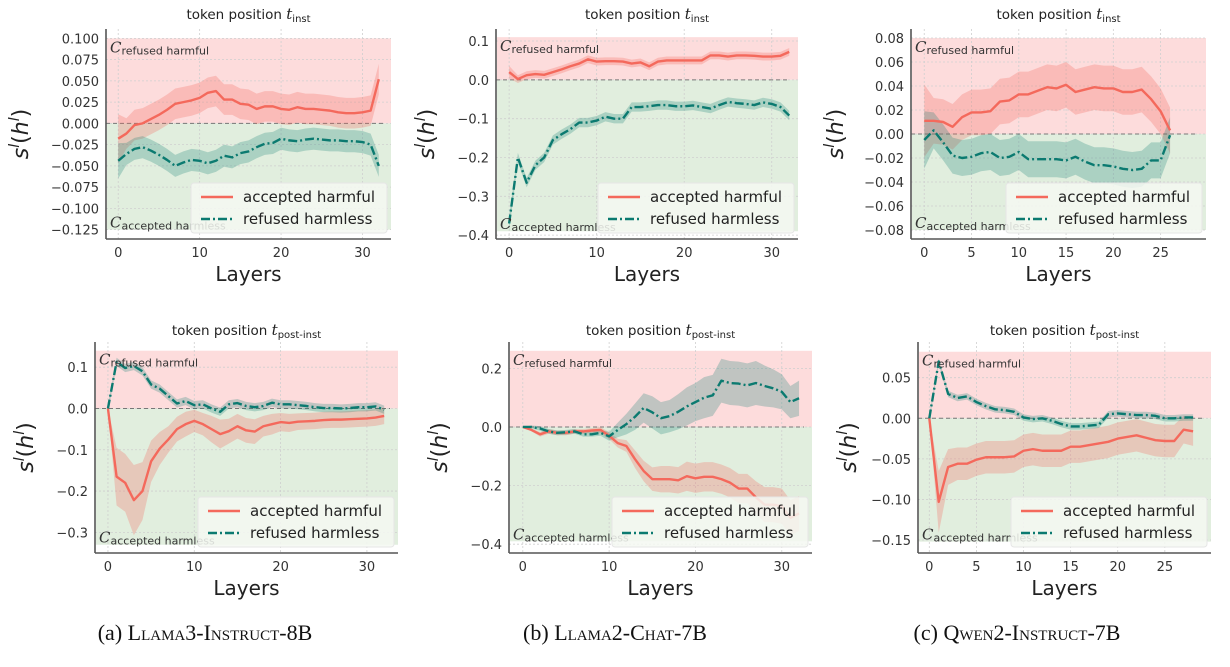 Image resolution: width=1230 pixels, height=667 pixels. Describe the element at coordinates (280, 567) in the screenshot. I see `x-tick-label: 20` at that location.